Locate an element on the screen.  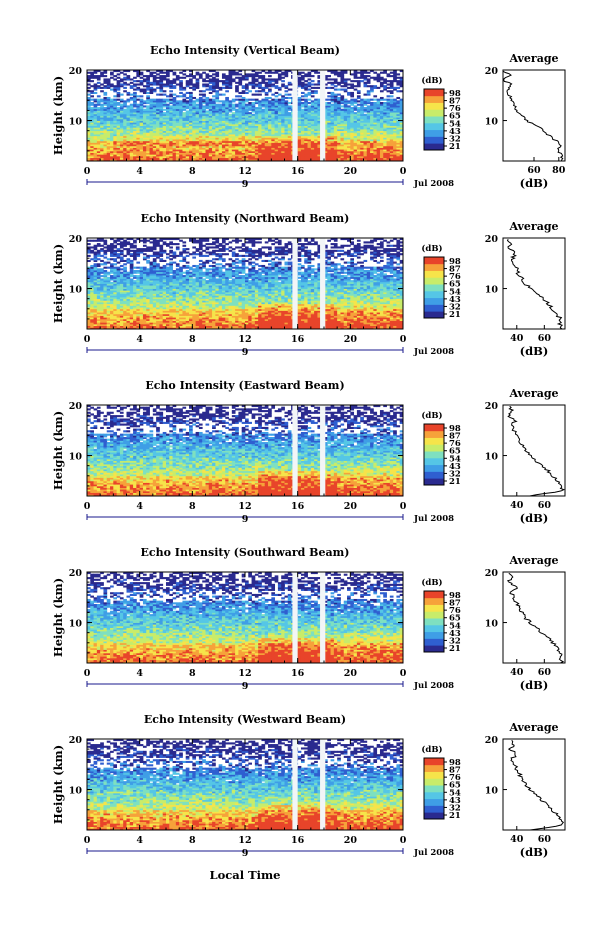
colorbar-segment is located at coordinates (434, 147).